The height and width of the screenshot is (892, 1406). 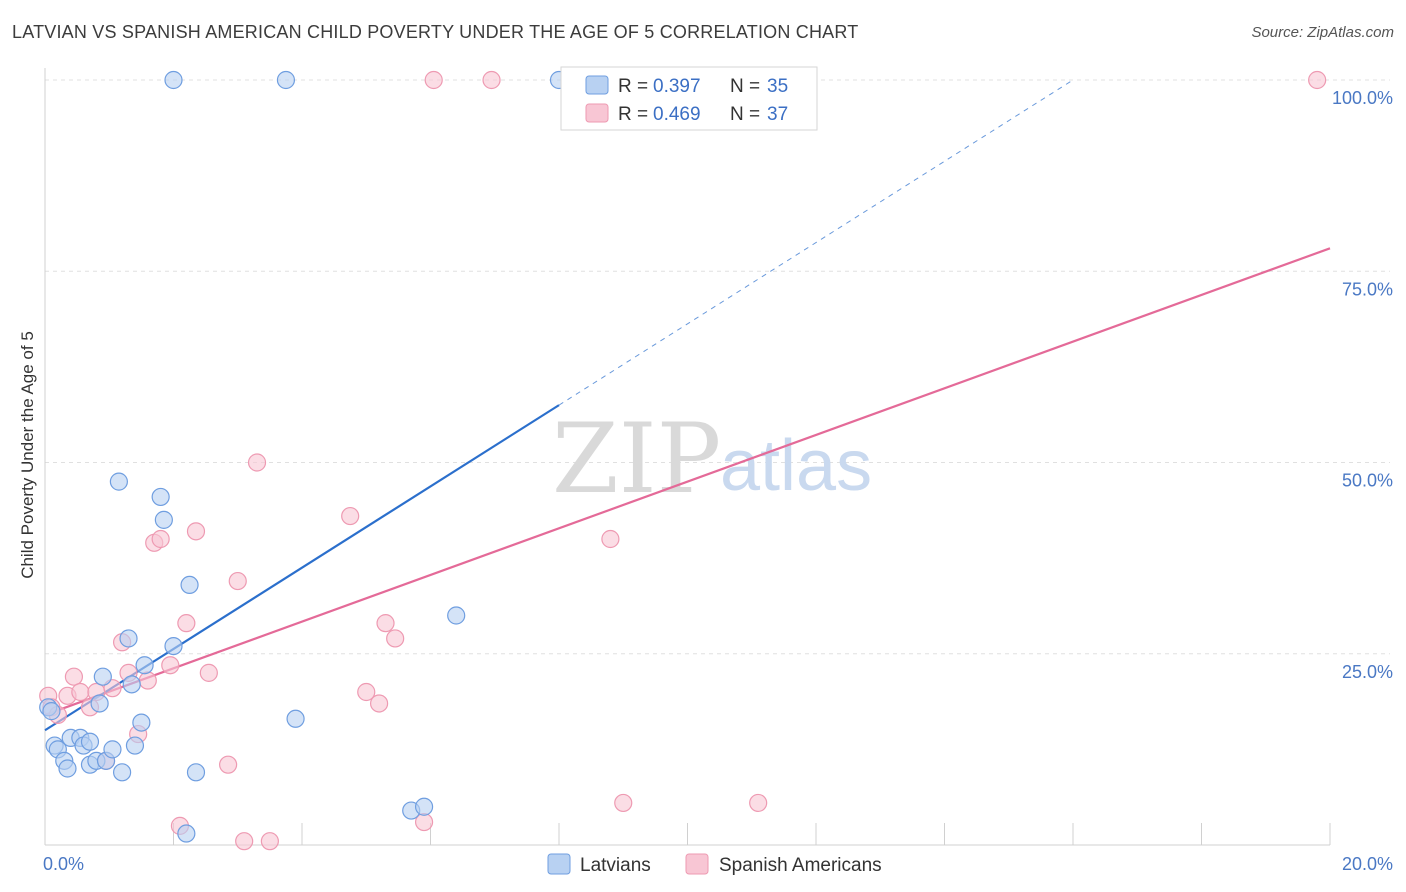 What do you see at coordinates (597, 85) in the screenshot?
I see `legend-swatch-latvians` at bounding box center [597, 85].